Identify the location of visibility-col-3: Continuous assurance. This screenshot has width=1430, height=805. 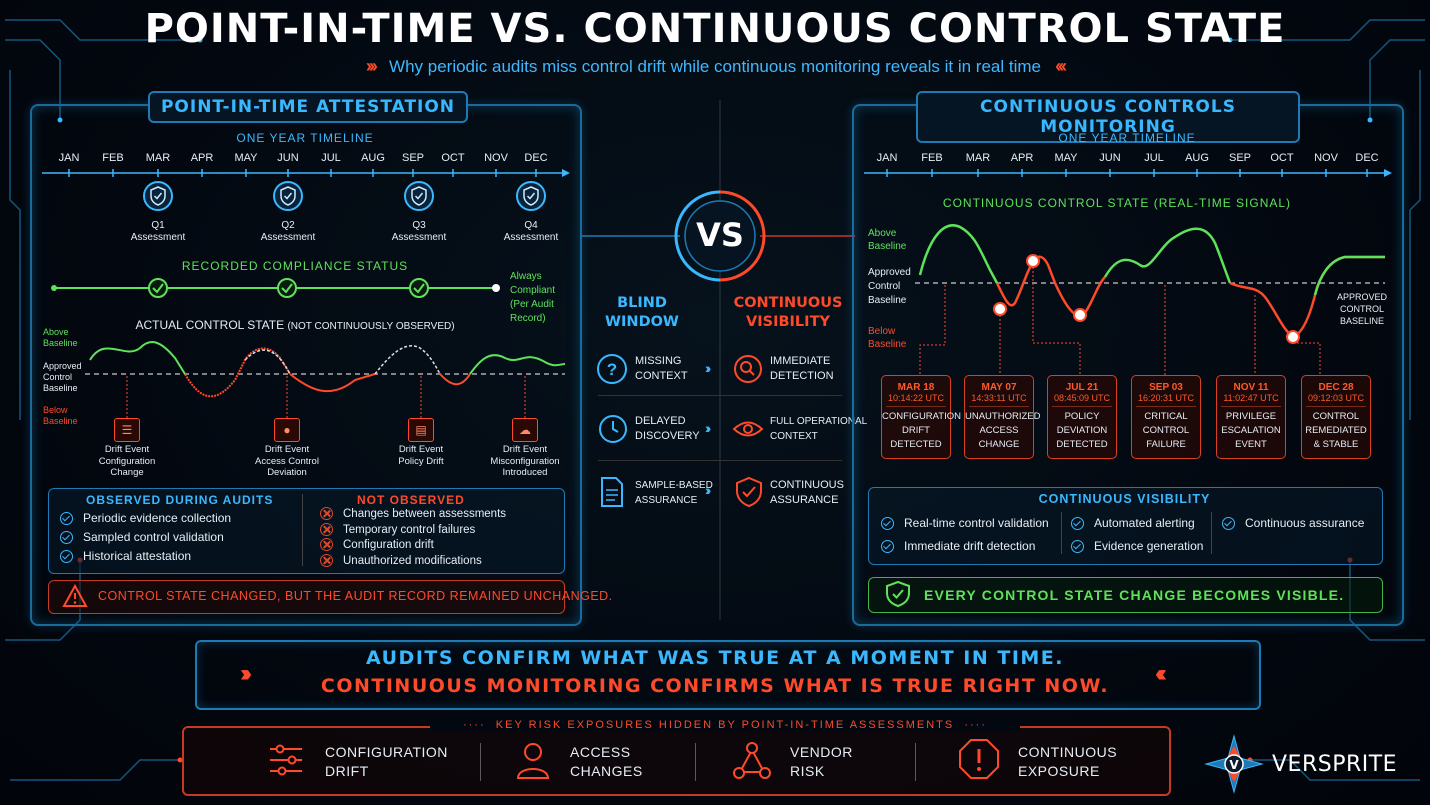
(1293, 523).